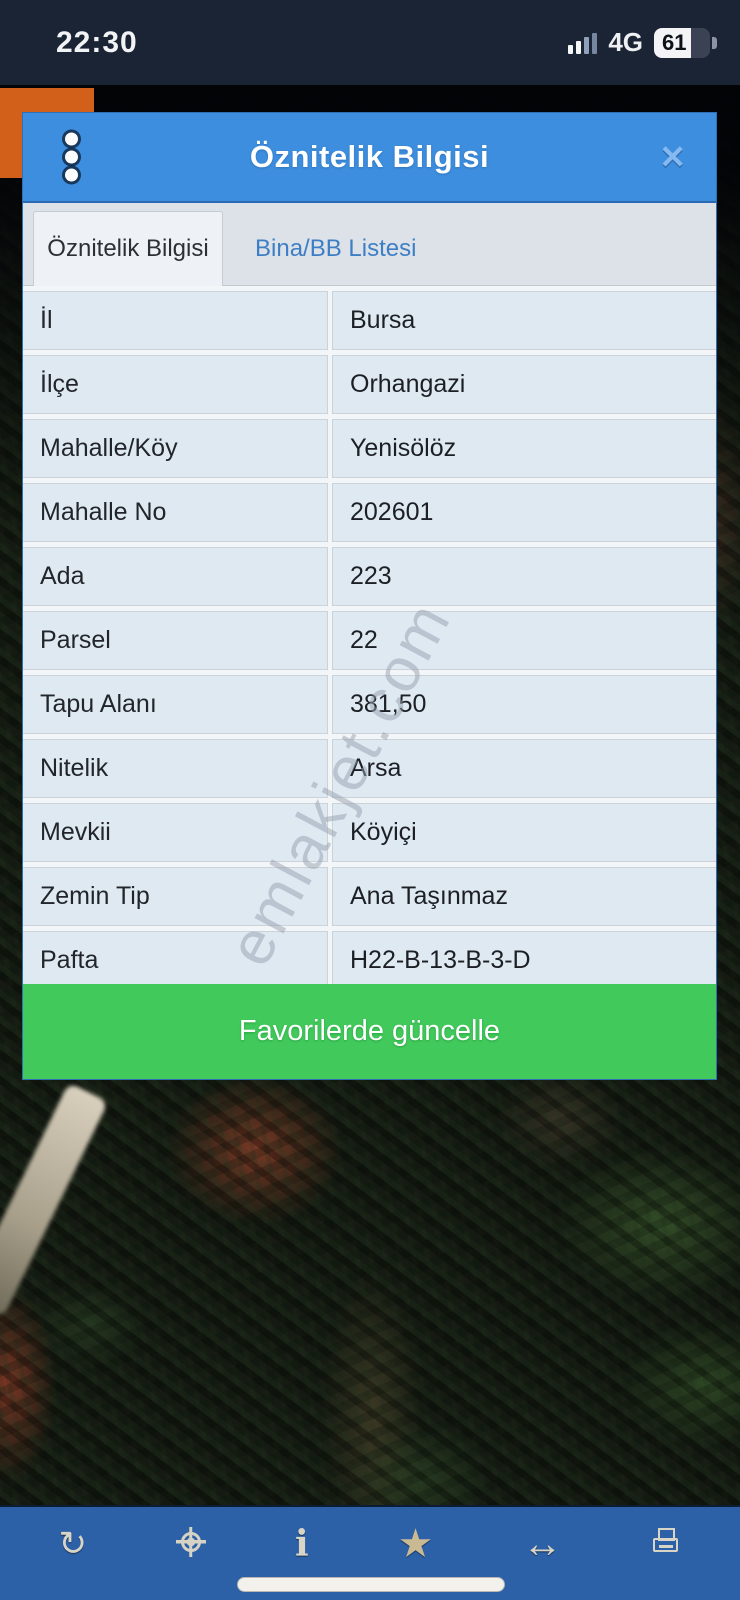 This screenshot has height=1600, width=740. Describe the element at coordinates (524, 640) in the screenshot. I see `row-value: 22` at that location.